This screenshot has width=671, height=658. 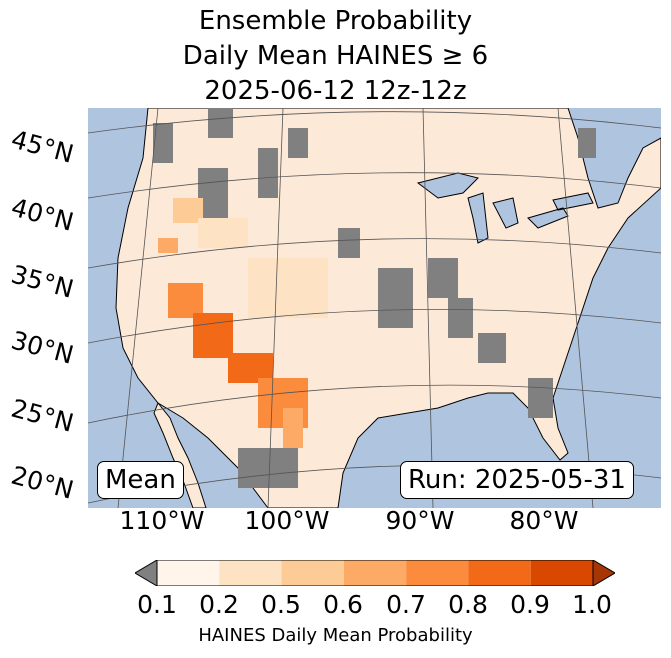 What do you see at coordinates (343, 604) in the screenshot?
I see `colorbar-tick-3: 0.6` at bounding box center [343, 604].